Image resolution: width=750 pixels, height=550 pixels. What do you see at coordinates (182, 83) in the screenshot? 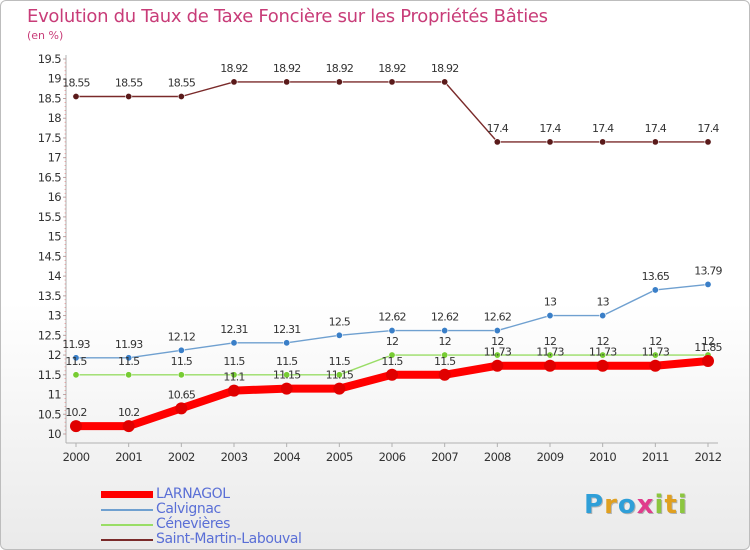
I see `data-label: 18.55` at bounding box center [182, 83].